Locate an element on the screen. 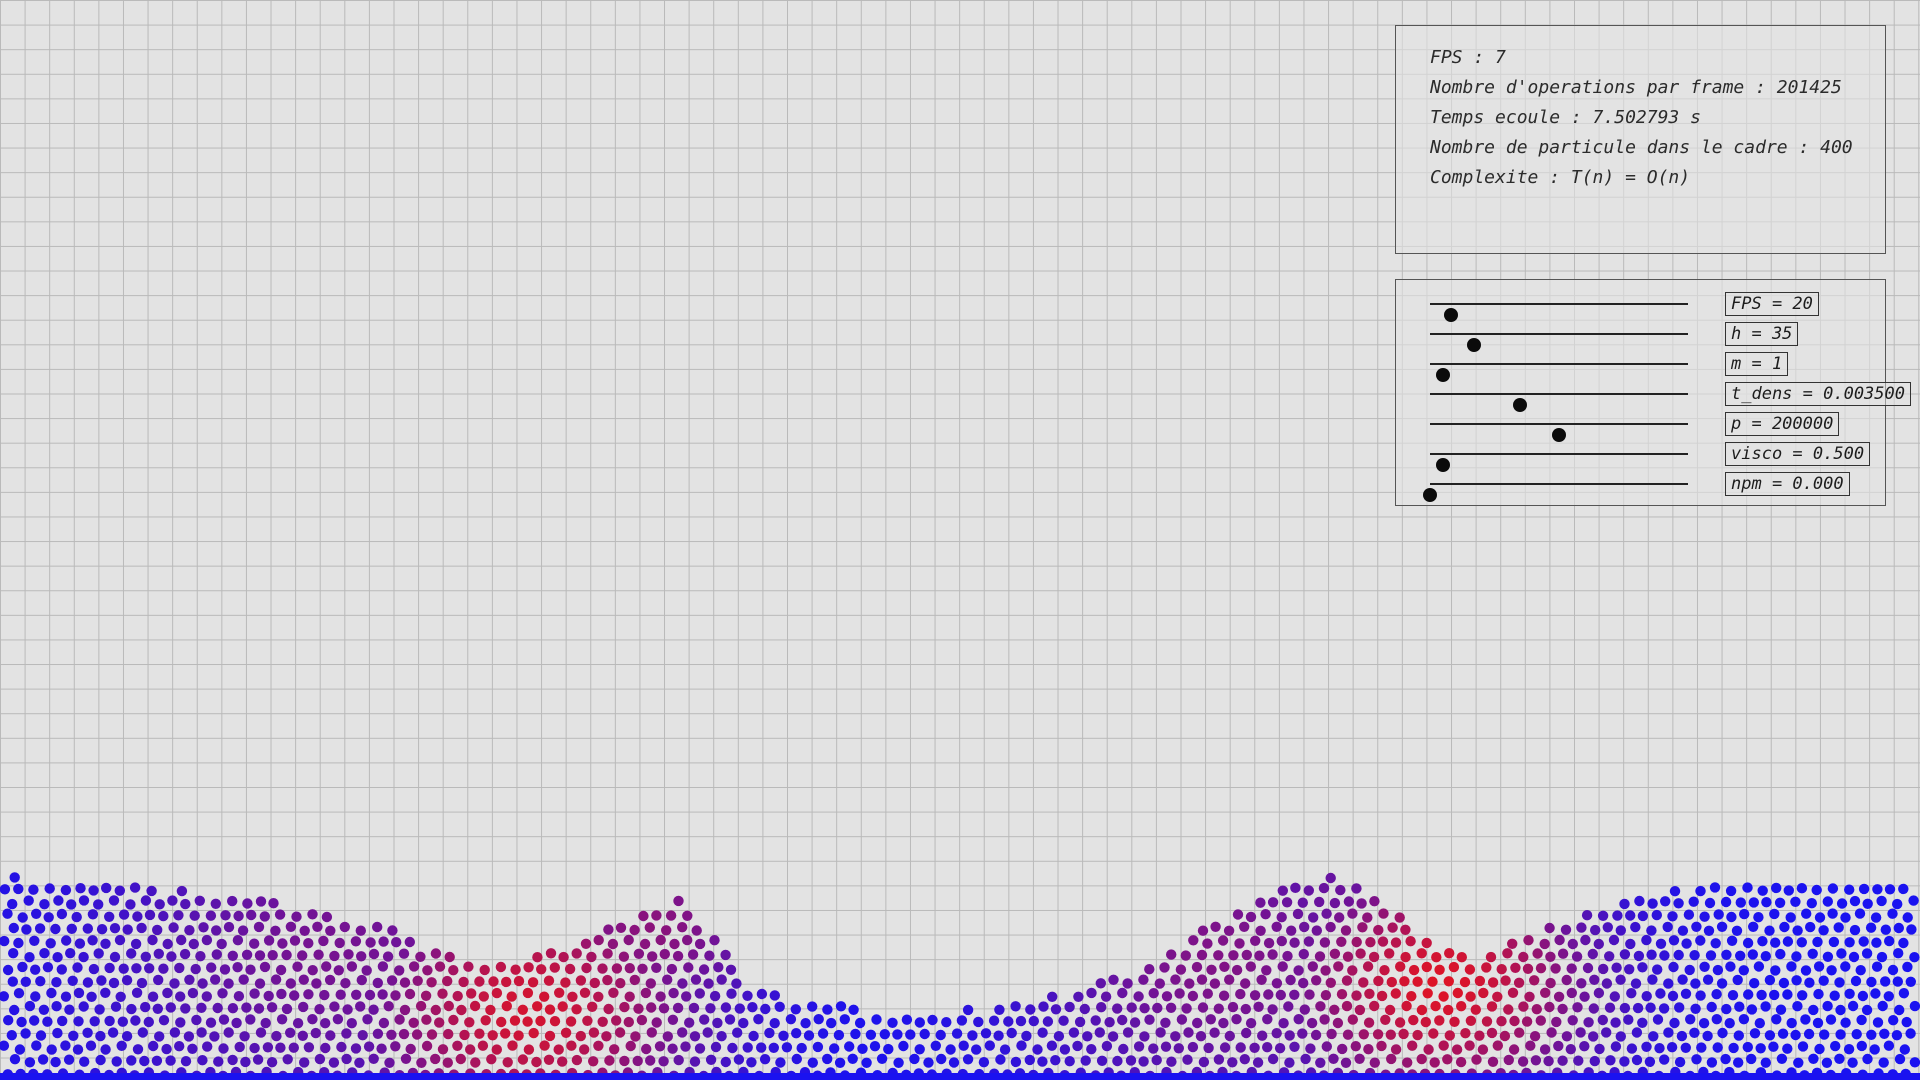  p-slider-knob is located at coordinates (1559, 435).